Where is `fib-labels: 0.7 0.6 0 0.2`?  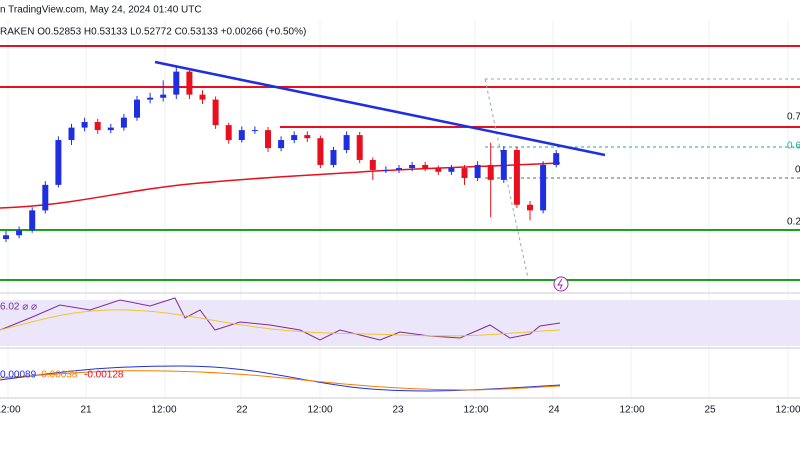 fib-labels: 0.7 0.6 0 0.2 is located at coordinates (793, 170).